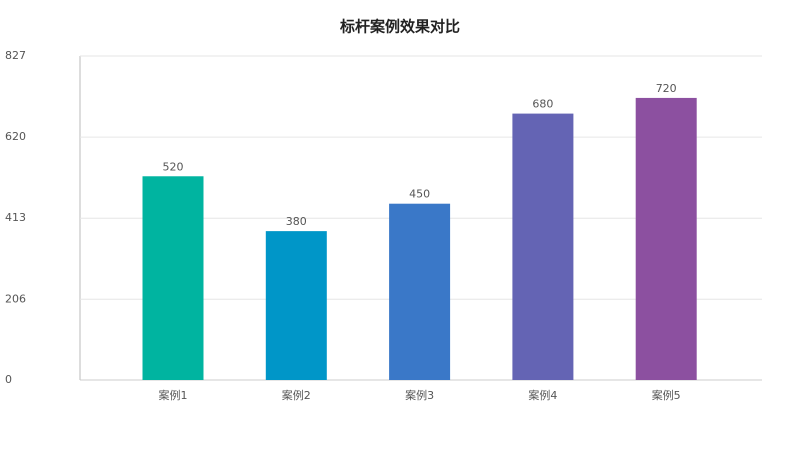 The image size is (800, 450). I want to click on x-tick-label: 案例5, so click(666, 395).